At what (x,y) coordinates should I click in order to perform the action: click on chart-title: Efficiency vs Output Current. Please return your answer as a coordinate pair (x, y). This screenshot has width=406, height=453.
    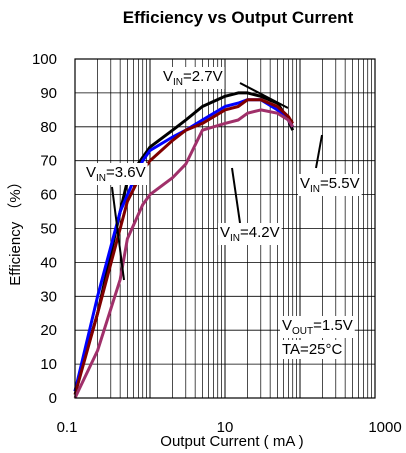
    Looking at the image, I should click on (238, 17).